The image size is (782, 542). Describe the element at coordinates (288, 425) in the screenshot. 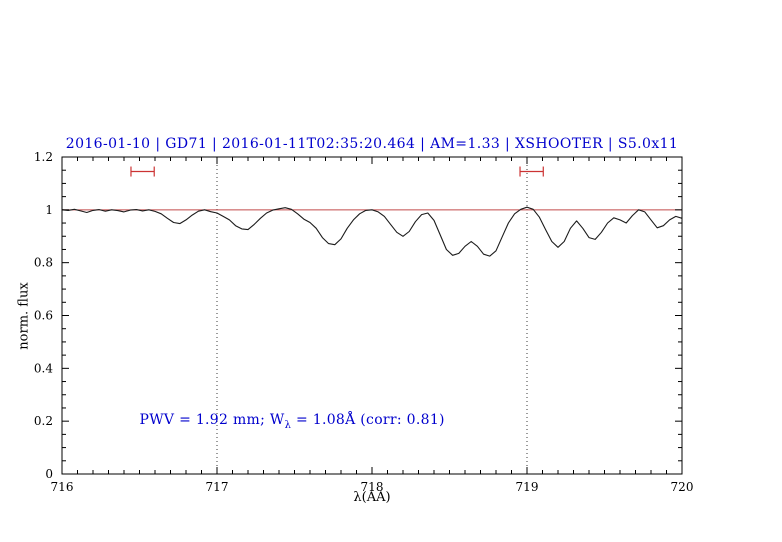

I see `annotation-subscript: λ` at that location.